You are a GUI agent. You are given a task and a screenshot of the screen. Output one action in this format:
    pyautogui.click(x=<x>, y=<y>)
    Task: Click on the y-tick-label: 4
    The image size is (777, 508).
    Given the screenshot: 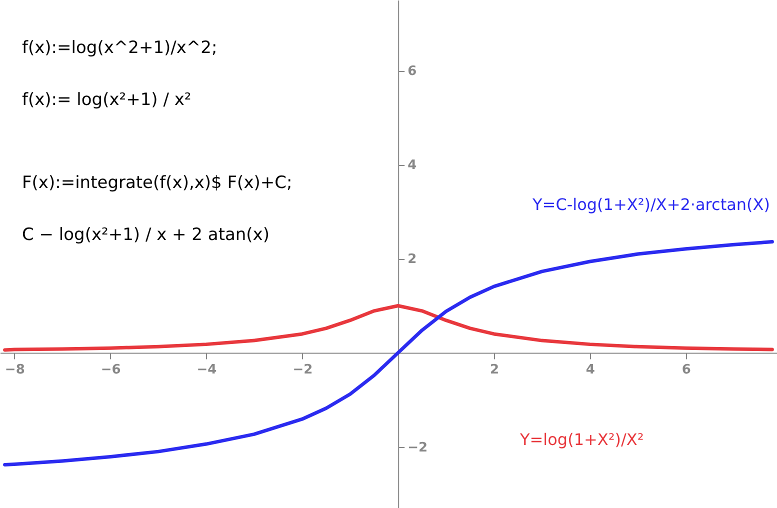 What is the action you would take?
    pyautogui.click(x=412, y=166)
    